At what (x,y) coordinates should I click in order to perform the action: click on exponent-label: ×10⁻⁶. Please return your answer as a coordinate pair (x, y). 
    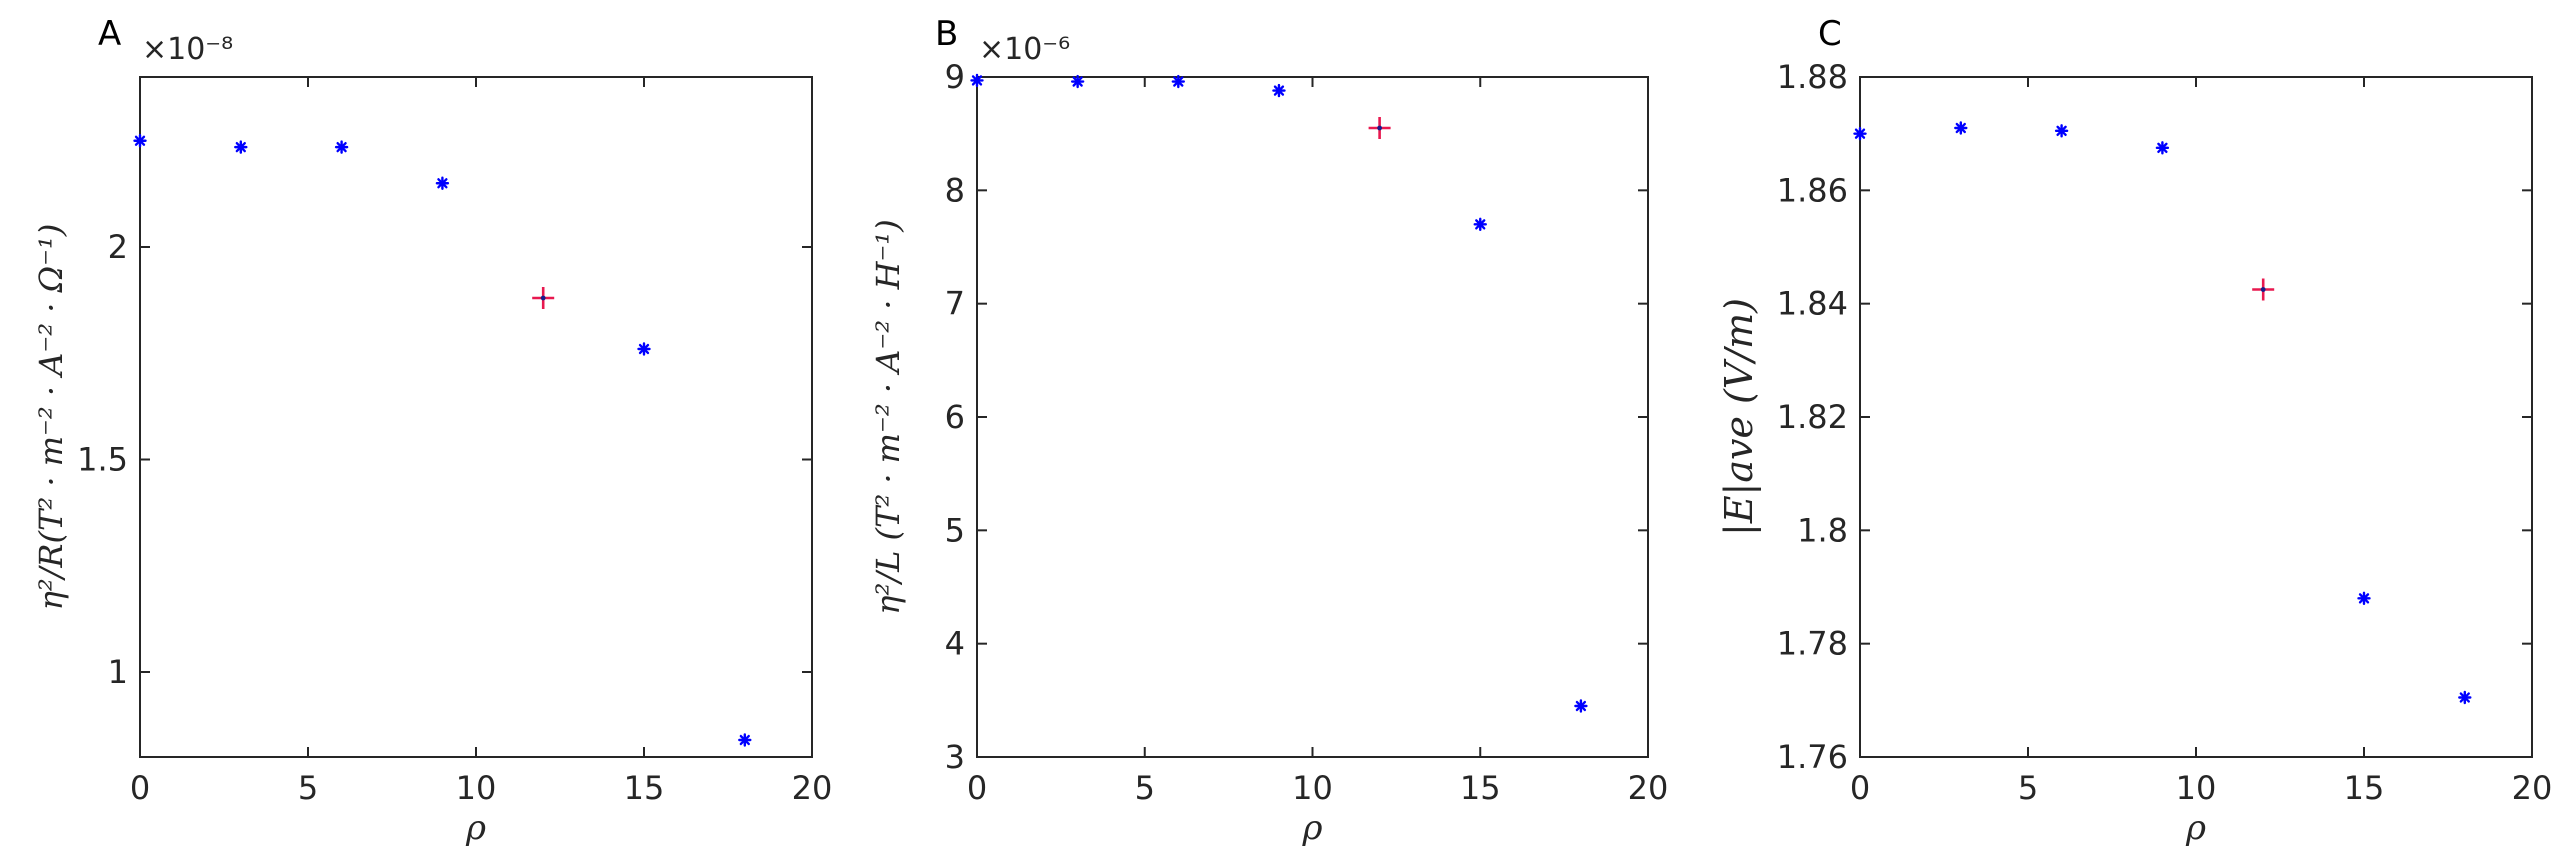
    Looking at the image, I should click on (1024, 49).